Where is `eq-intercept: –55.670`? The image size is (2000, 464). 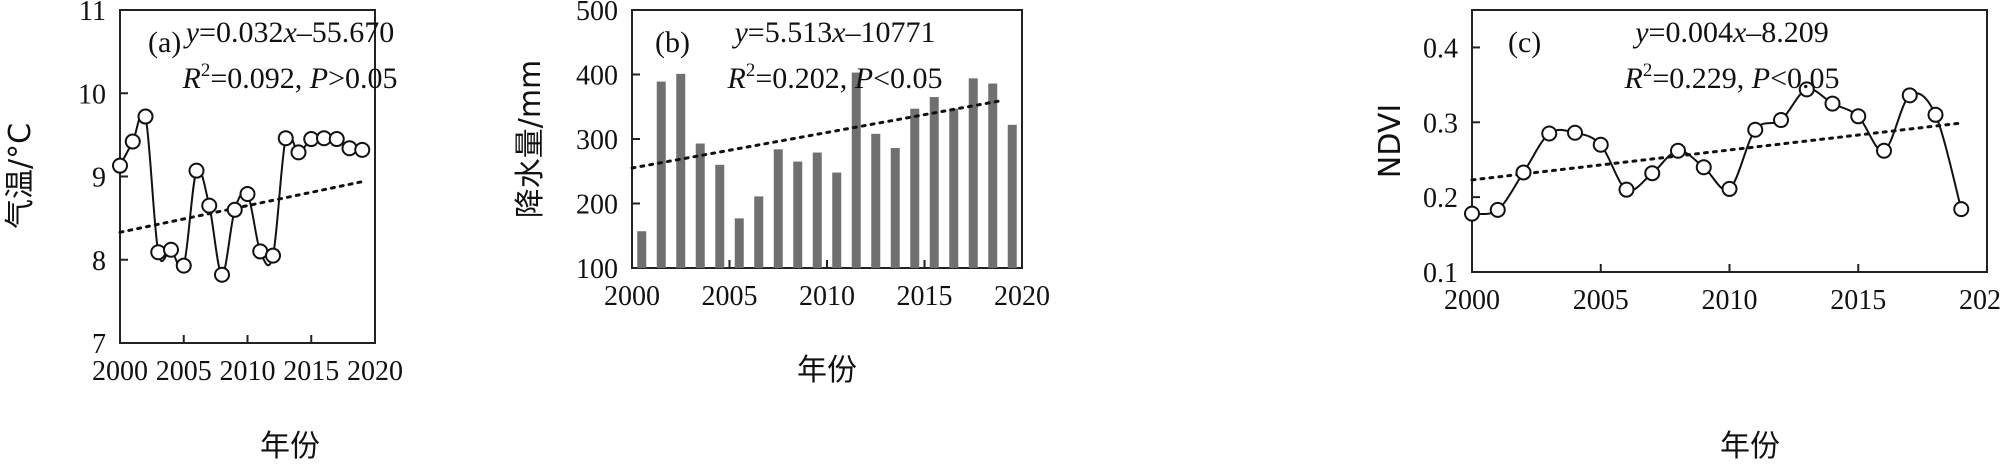 eq-intercept: –55.670 is located at coordinates (345, 32).